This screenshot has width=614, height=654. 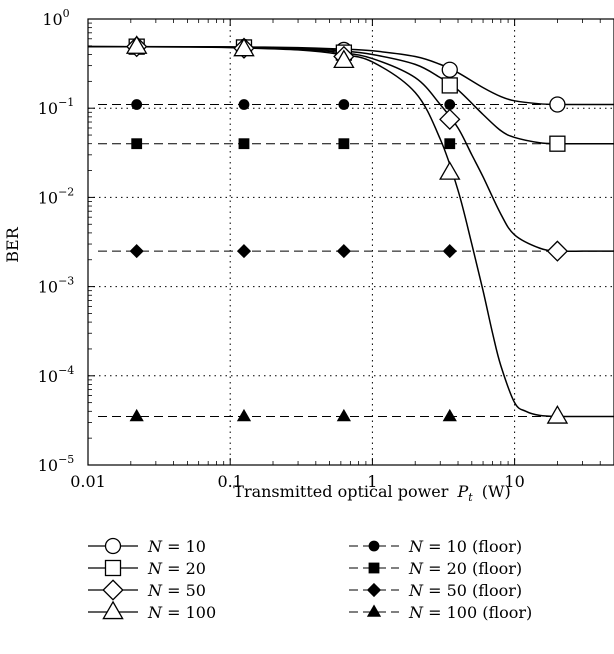 I want to click on y-tick-exponent: −3, so click(x=66, y=281).